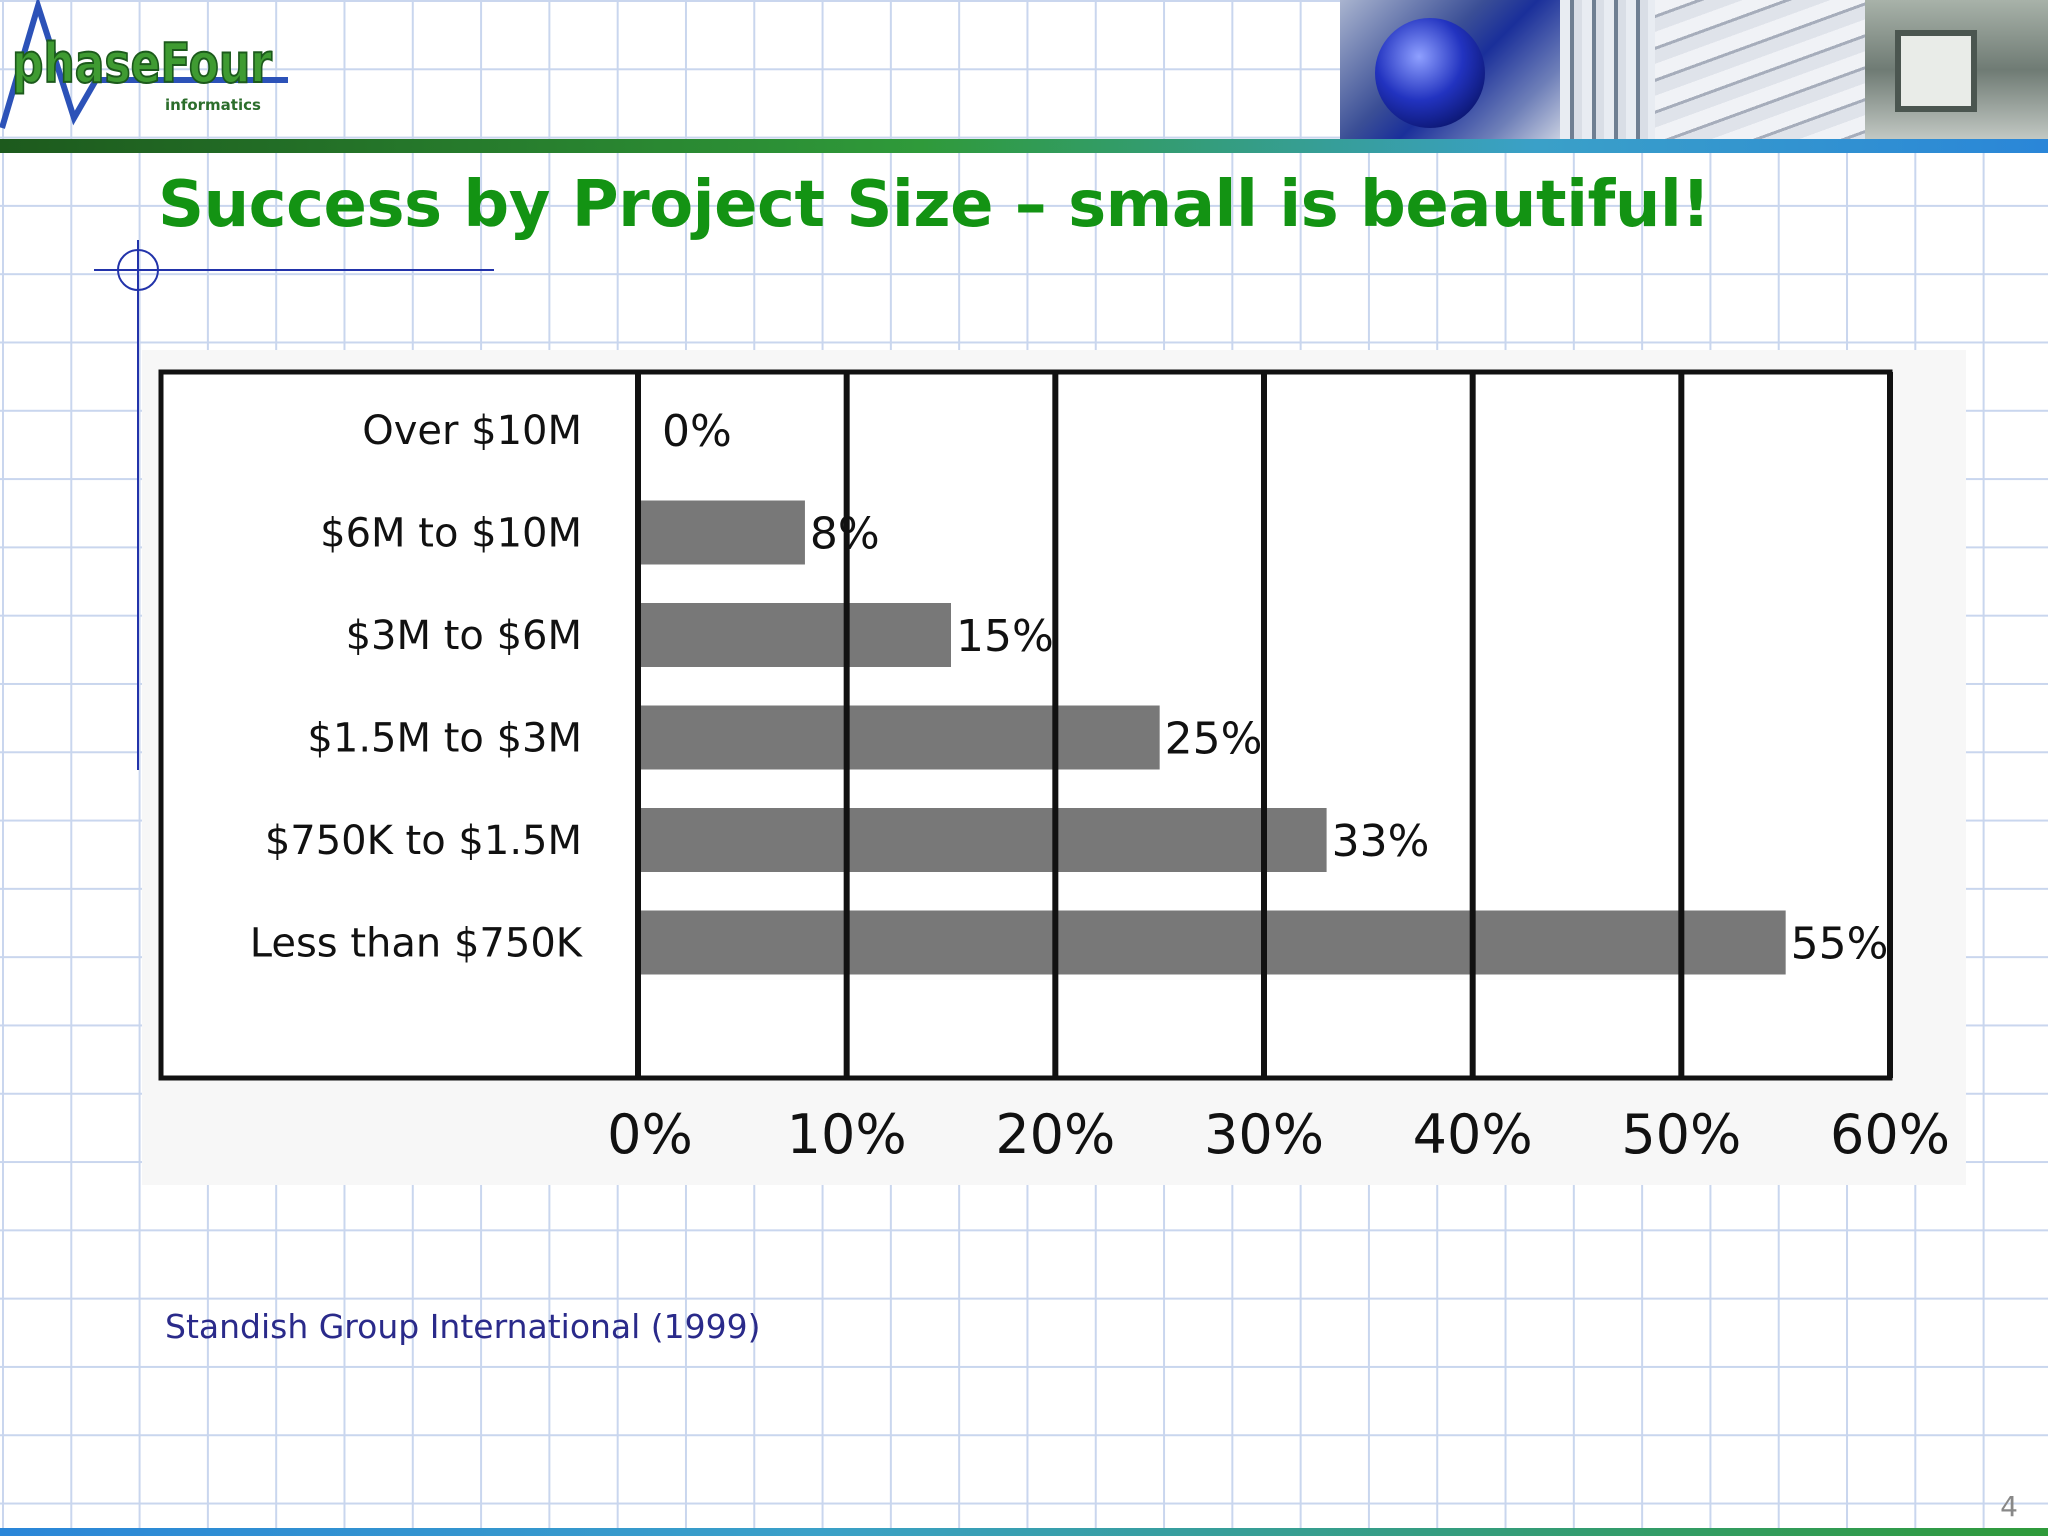 The image size is (2048, 1536). I want to click on value-label: 15%, so click(1005, 636).